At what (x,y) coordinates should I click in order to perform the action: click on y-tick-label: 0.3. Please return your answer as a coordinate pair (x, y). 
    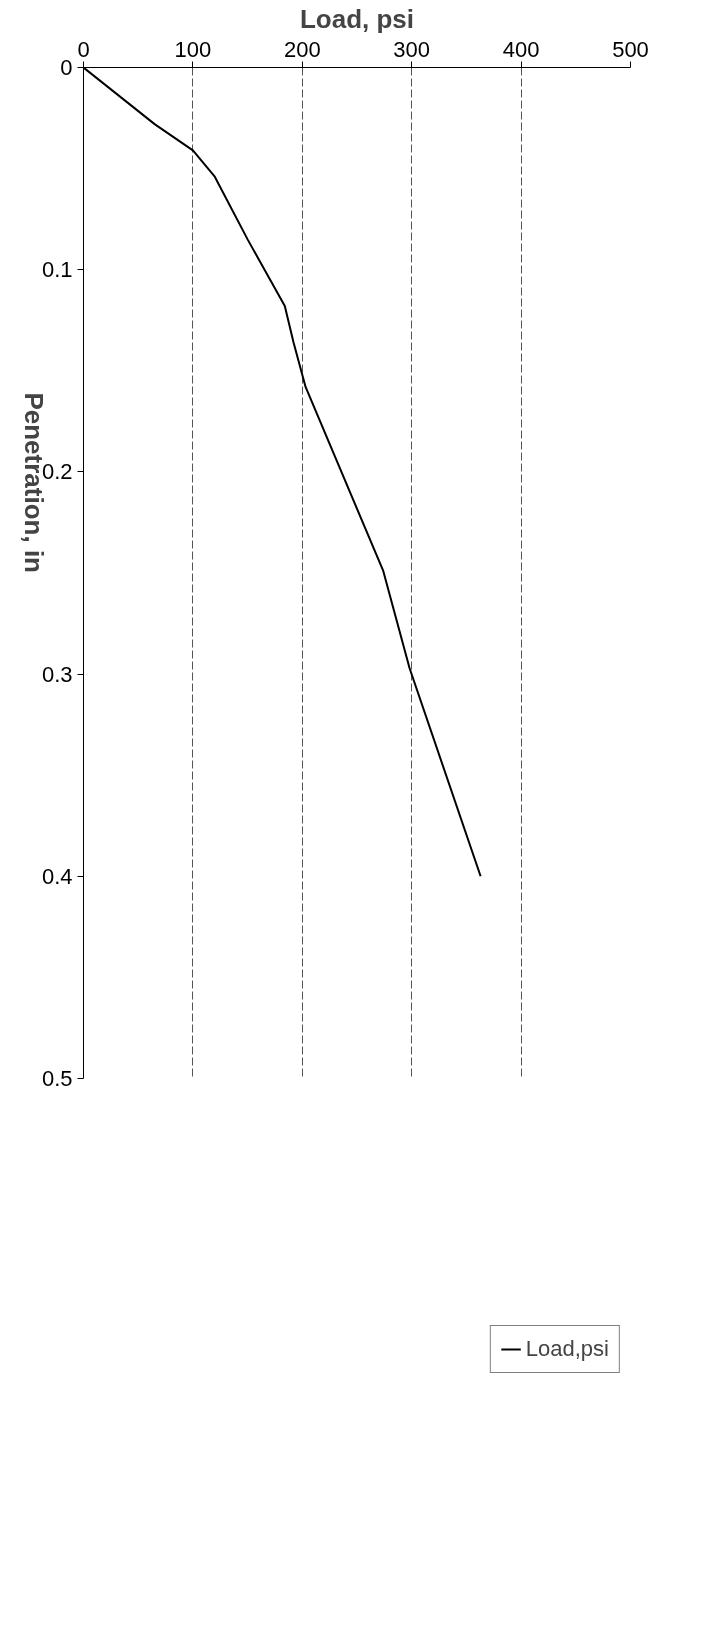
    Looking at the image, I should click on (57, 674).